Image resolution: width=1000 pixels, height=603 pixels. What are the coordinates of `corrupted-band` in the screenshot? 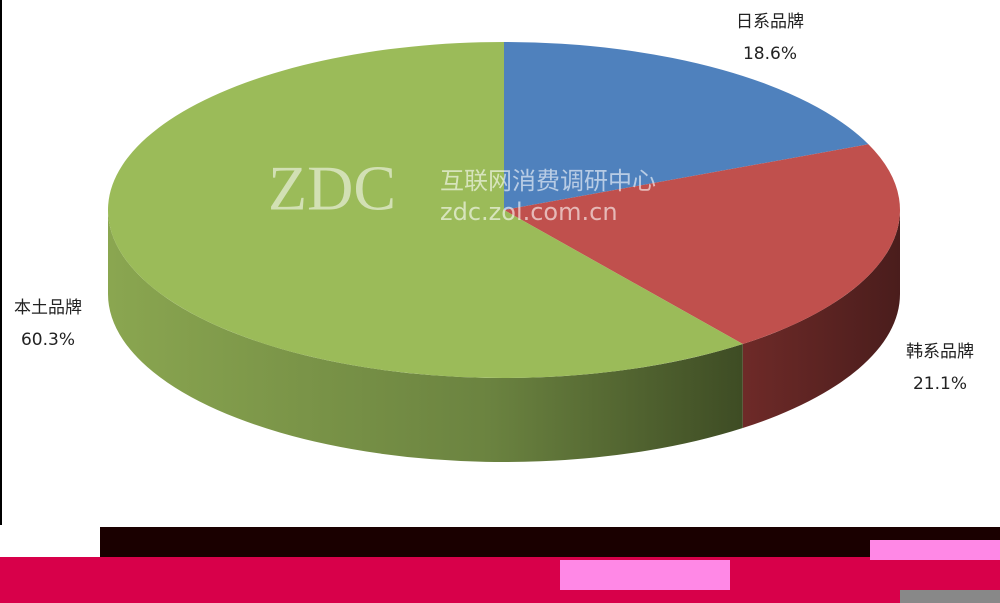 It's located at (500, 565).